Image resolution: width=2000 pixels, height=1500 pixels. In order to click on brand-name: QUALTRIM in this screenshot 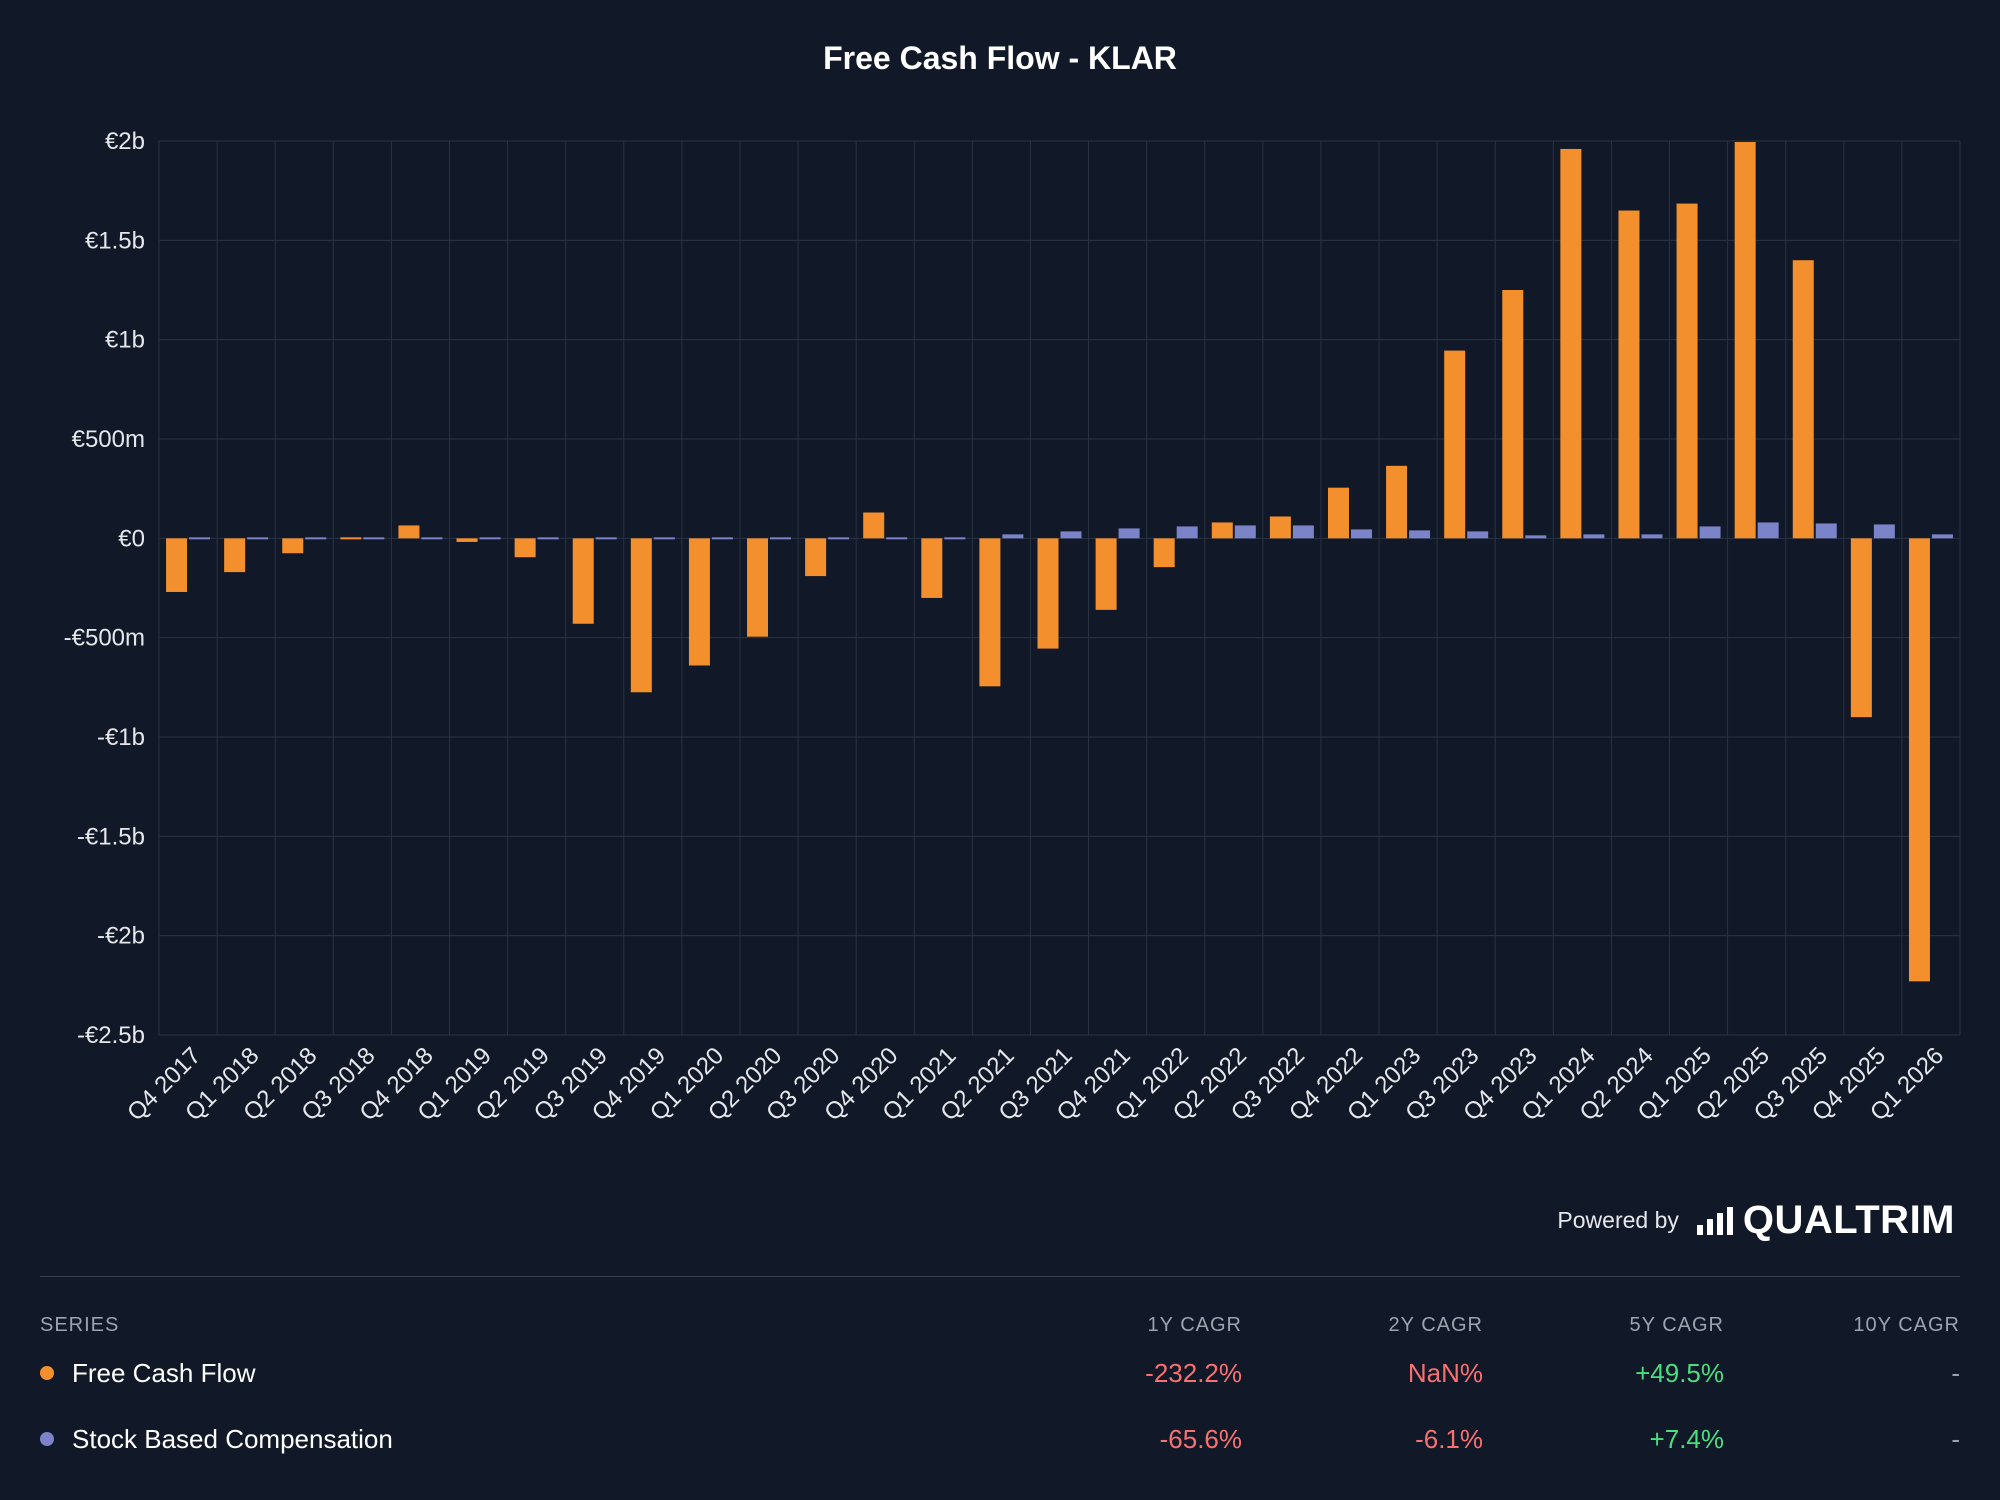, I will do `click(1848, 1219)`.